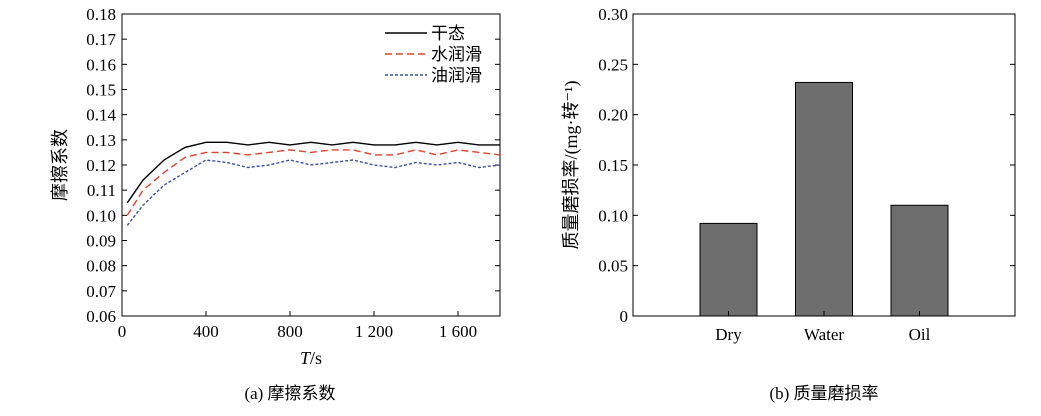 The height and width of the screenshot is (416, 1041). What do you see at coordinates (458, 331) in the screenshot?
I see `x-tick-label: 1 600` at bounding box center [458, 331].